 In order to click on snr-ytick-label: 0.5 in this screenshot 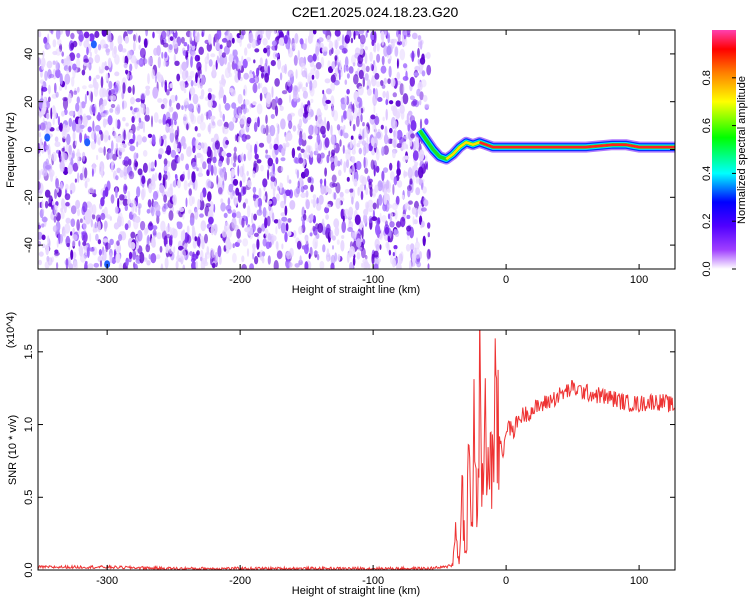, I will do `click(29, 497)`.